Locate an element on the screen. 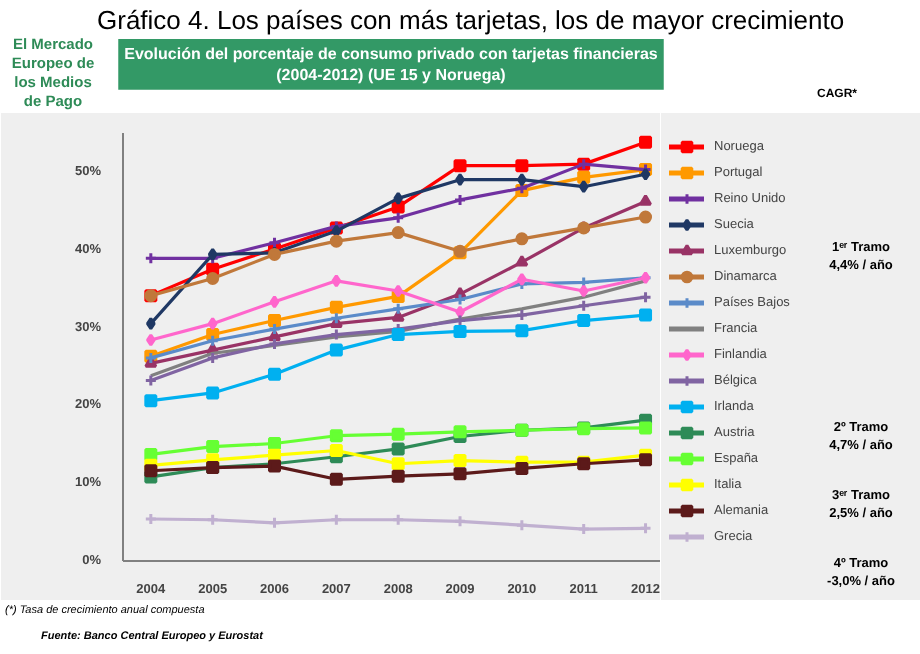 This screenshot has width=920, height=654. chart-subtitle: Evolución del porcentaje de consumo privado con tarjetas financieras (2004-2012) (UE 15 y Noruega) is located at coordinates (391, 64).